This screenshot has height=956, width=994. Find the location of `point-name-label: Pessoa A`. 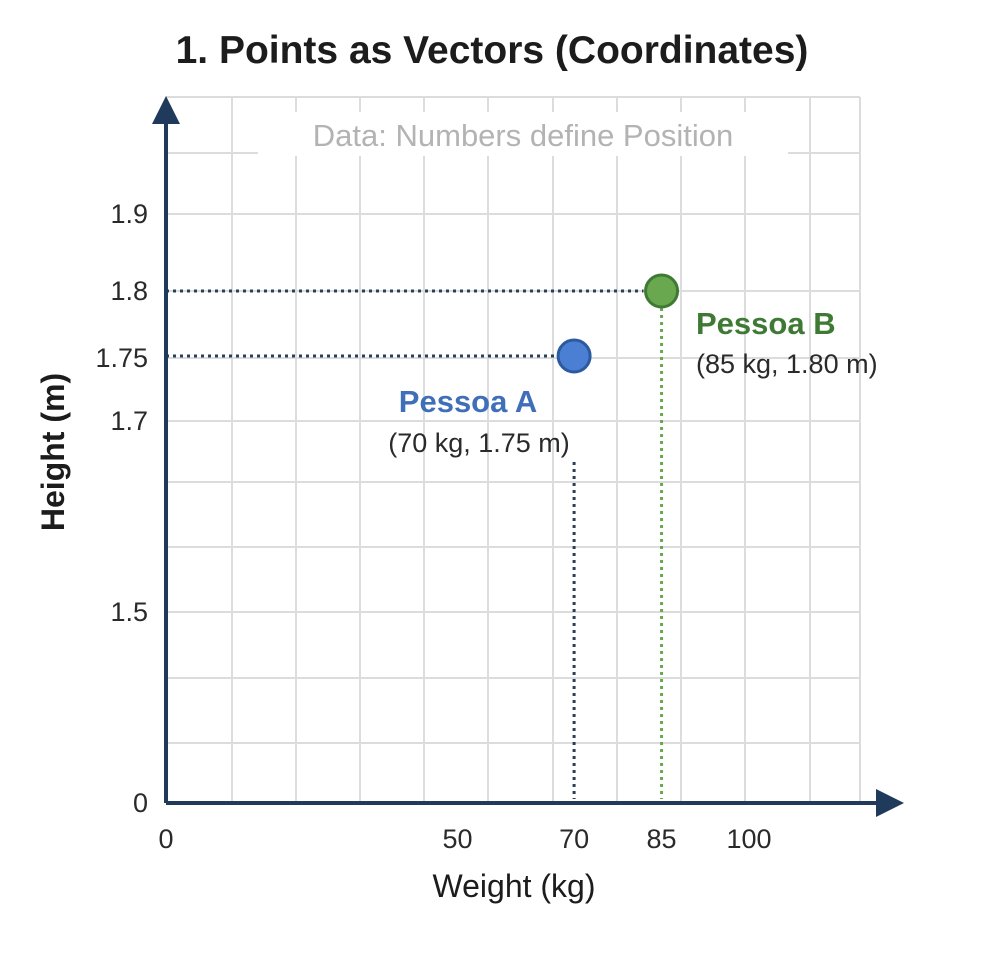

point-name-label: Pessoa A is located at coordinates (468, 401).